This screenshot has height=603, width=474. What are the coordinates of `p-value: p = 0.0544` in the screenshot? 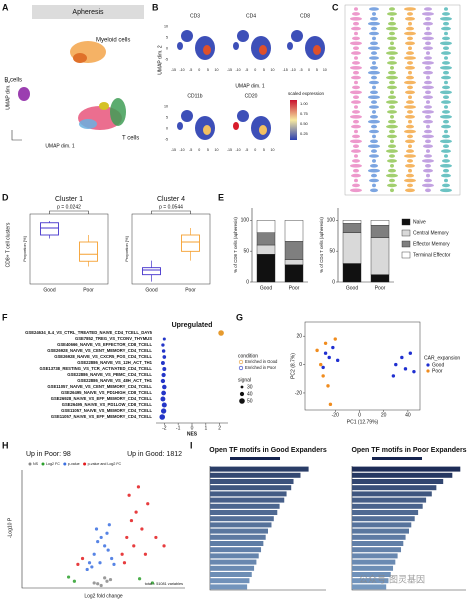 It's located at (171, 207).